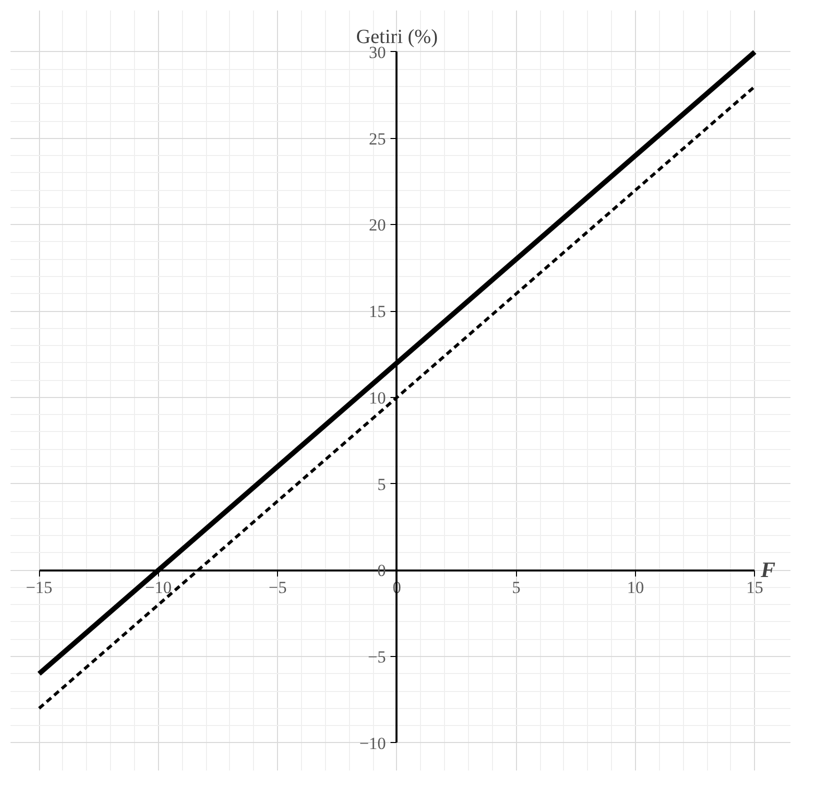 This screenshot has height=796, width=815. Describe the element at coordinates (516, 588) in the screenshot. I see `x-tick-label: 5` at that location.